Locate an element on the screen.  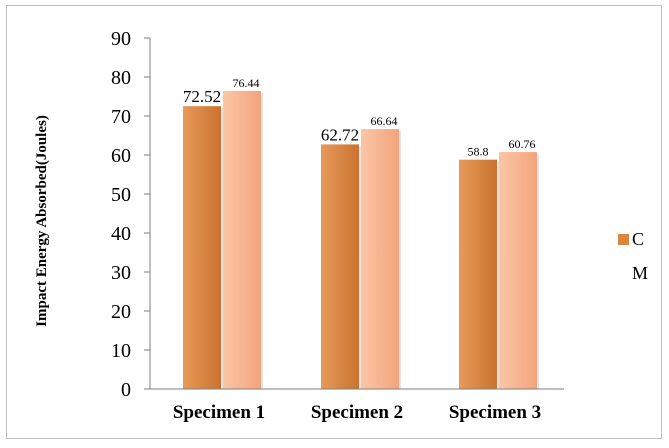
data-label: 72.52 is located at coordinates (202, 96).